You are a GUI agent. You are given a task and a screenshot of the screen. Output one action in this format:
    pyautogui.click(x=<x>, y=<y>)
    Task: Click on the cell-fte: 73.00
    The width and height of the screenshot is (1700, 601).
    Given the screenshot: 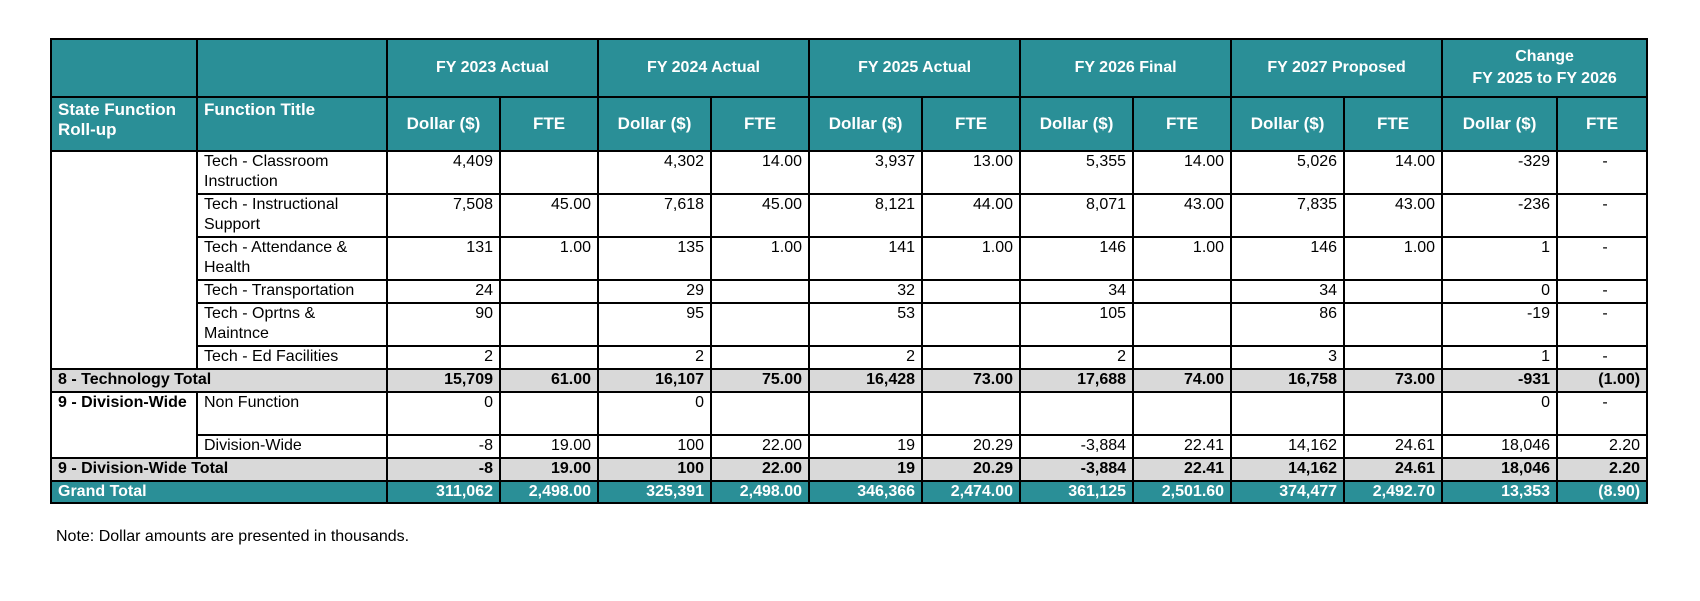 What is the action you would take?
    pyautogui.click(x=971, y=380)
    